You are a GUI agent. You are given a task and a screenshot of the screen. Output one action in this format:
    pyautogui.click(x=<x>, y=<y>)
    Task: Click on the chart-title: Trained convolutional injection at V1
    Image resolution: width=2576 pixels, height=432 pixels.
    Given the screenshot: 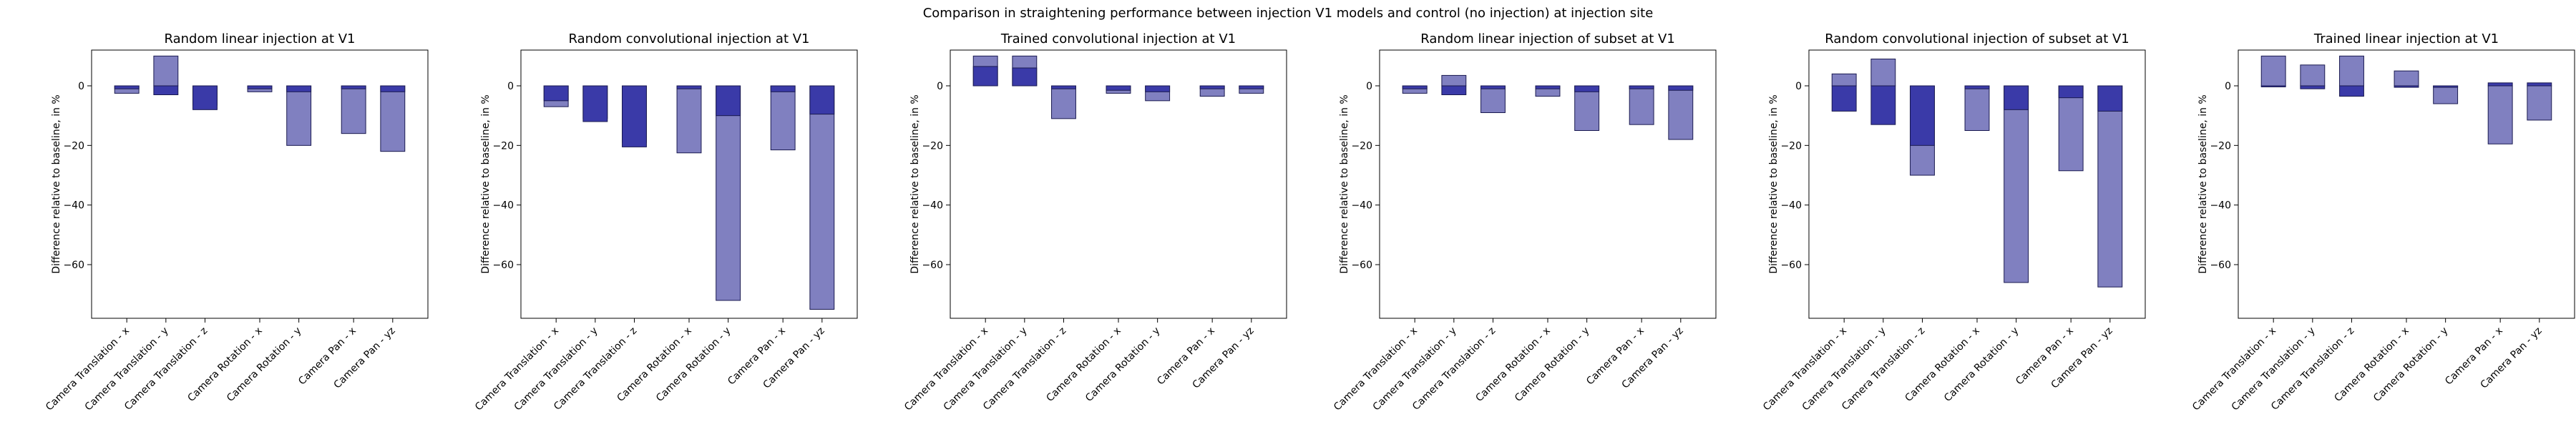 What is the action you would take?
    pyautogui.click(x=1118, y=38)
    